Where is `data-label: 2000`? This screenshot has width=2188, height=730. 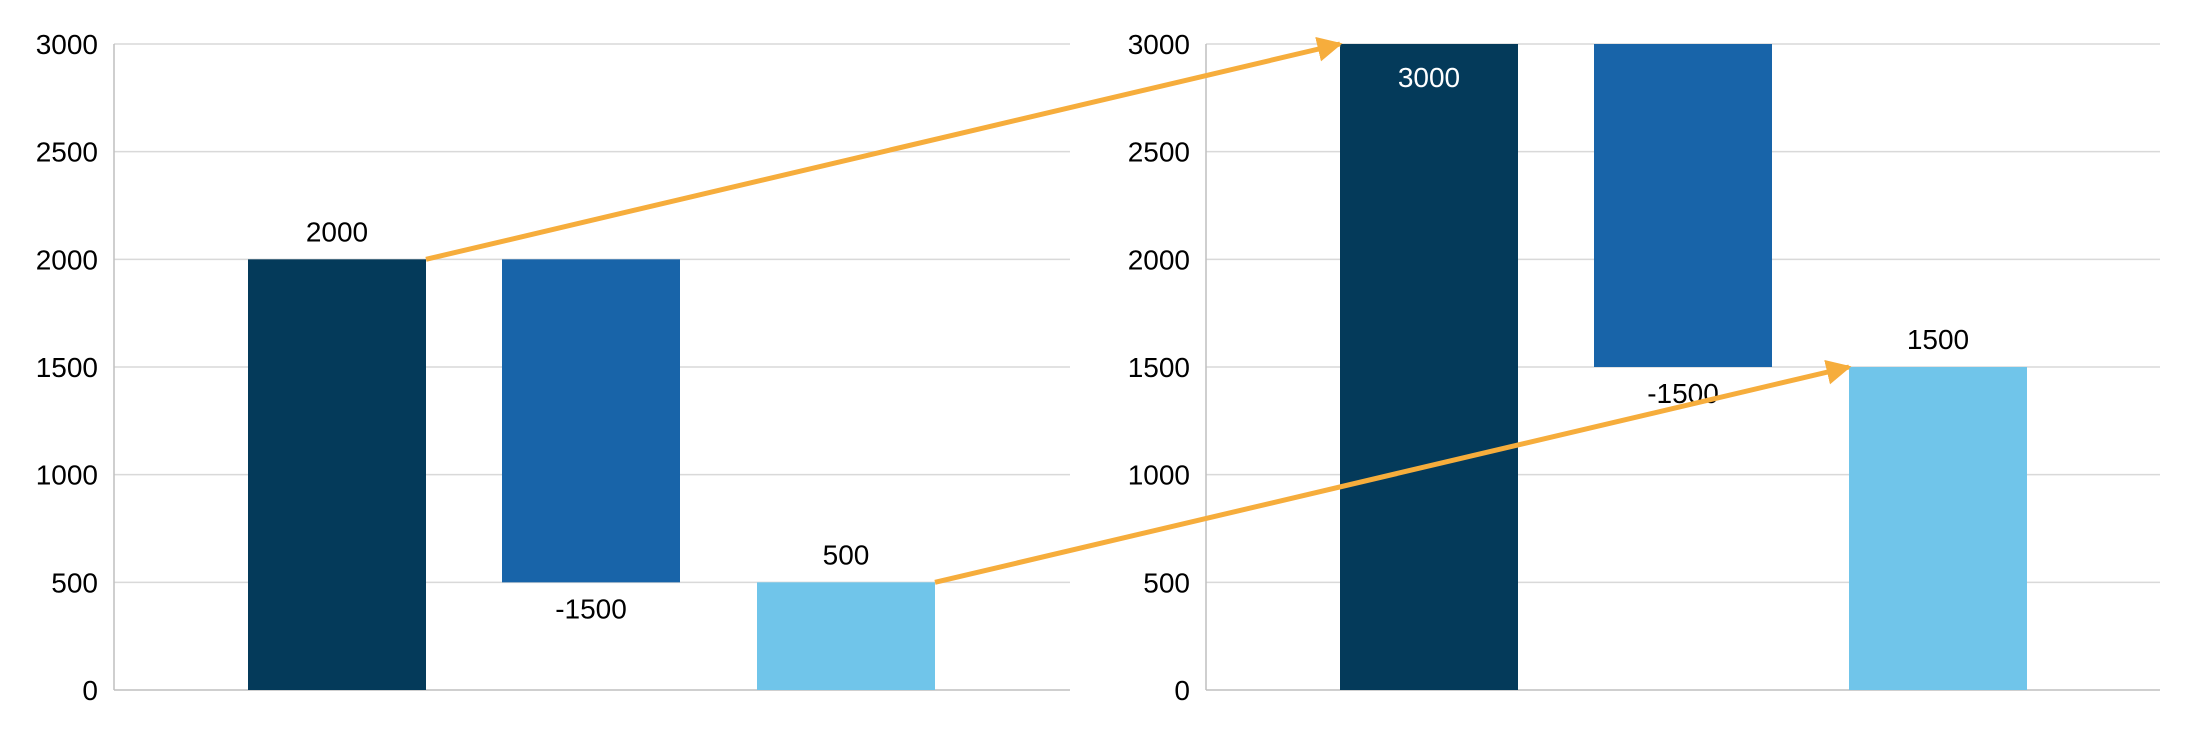
data-label: 2000 is located at coordinates (337, 231).